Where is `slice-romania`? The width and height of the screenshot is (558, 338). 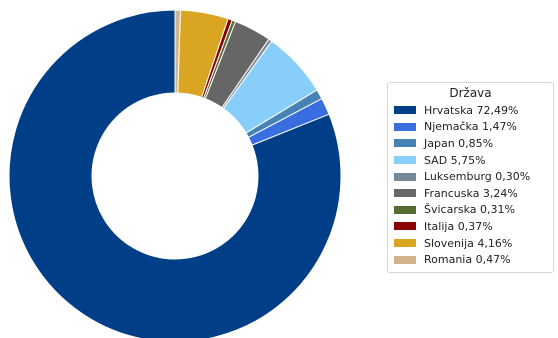
slice-romania is located at coordinates (177, 51).